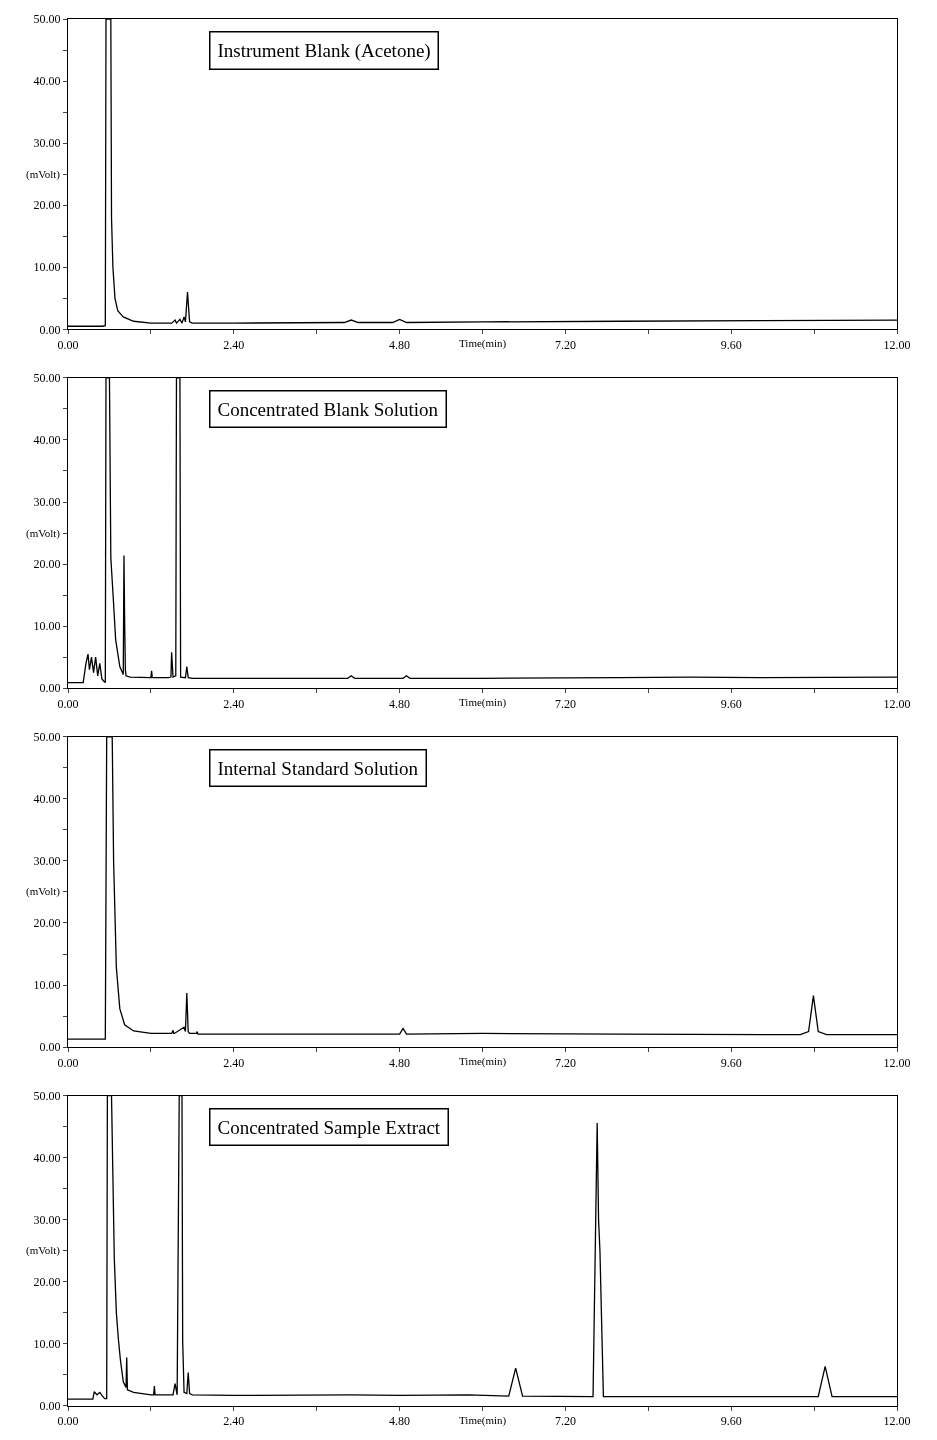 The image size is (937, 1440). What do you see at coordinates (318, 768) in the screenshot?
I see `text: Internal Standard Solution` at bounding box center [318, 768].